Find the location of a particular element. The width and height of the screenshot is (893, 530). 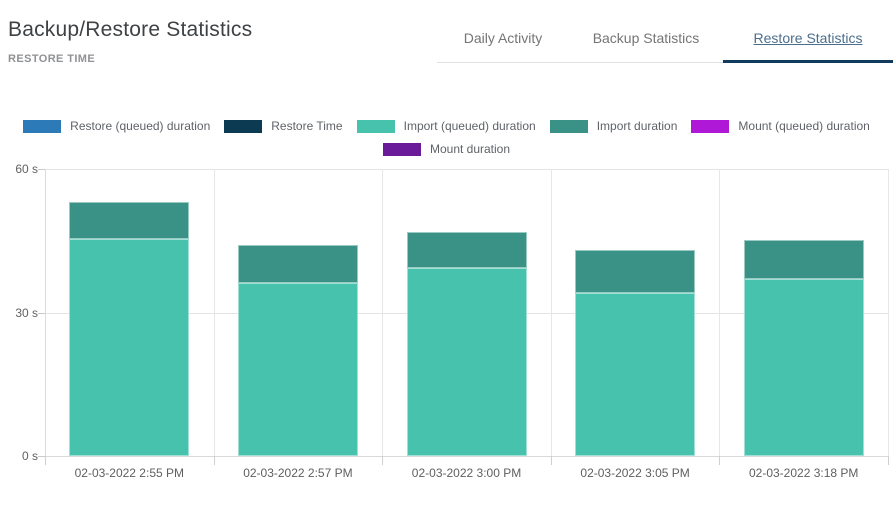

x-axis-label: 02-03-2022 2:57 PM is located at coordinates (298, 473).